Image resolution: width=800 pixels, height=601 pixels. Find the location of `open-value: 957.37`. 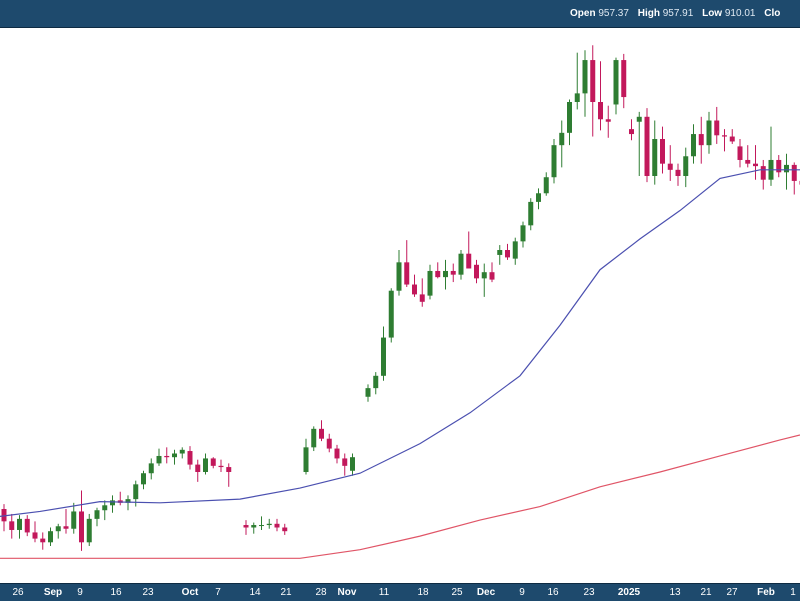

open-value: 957.37 is located at coordinates (613, 13).